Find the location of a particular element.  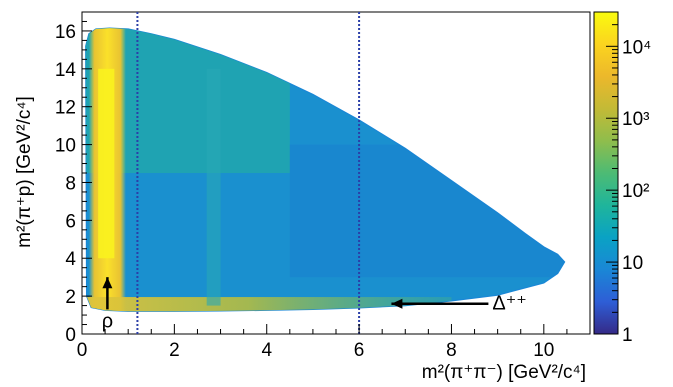

x-tick-label: 10 is located at coordinates (543, 350).